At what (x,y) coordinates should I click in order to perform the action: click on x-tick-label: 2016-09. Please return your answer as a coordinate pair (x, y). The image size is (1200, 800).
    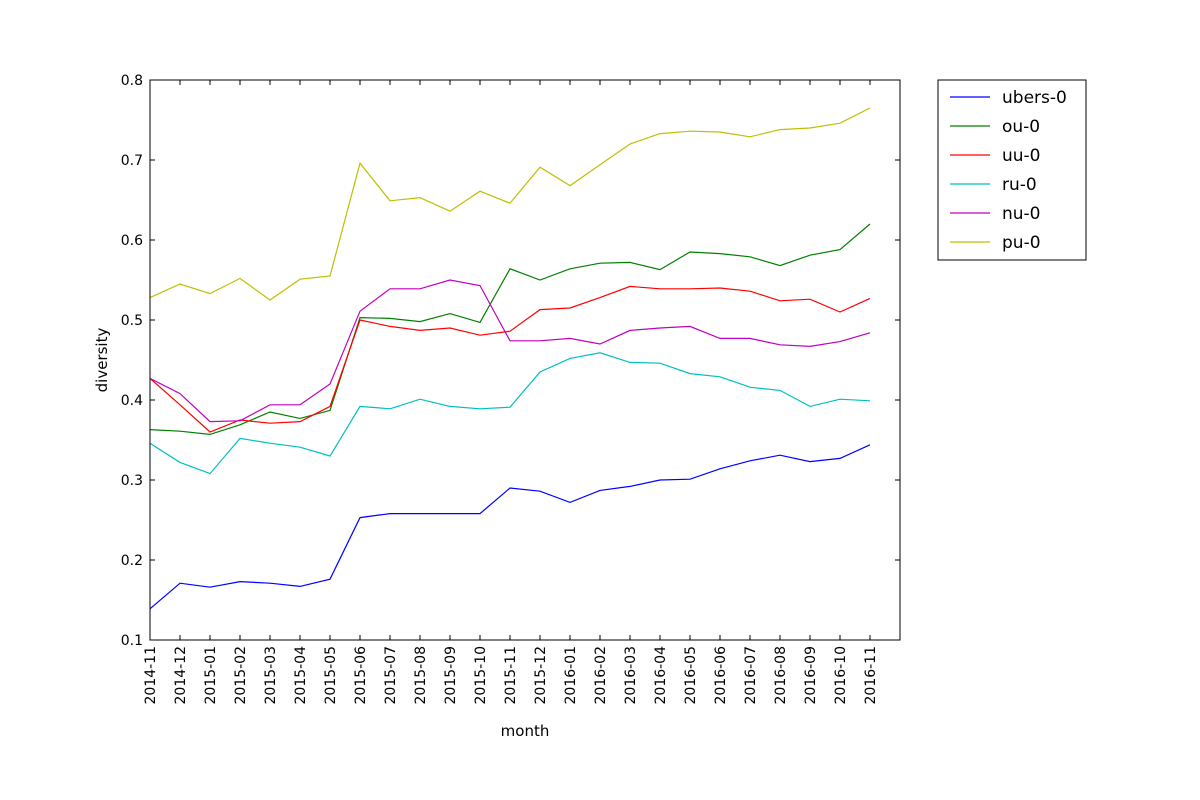
    Looking at the image, I should click on (811, 675).